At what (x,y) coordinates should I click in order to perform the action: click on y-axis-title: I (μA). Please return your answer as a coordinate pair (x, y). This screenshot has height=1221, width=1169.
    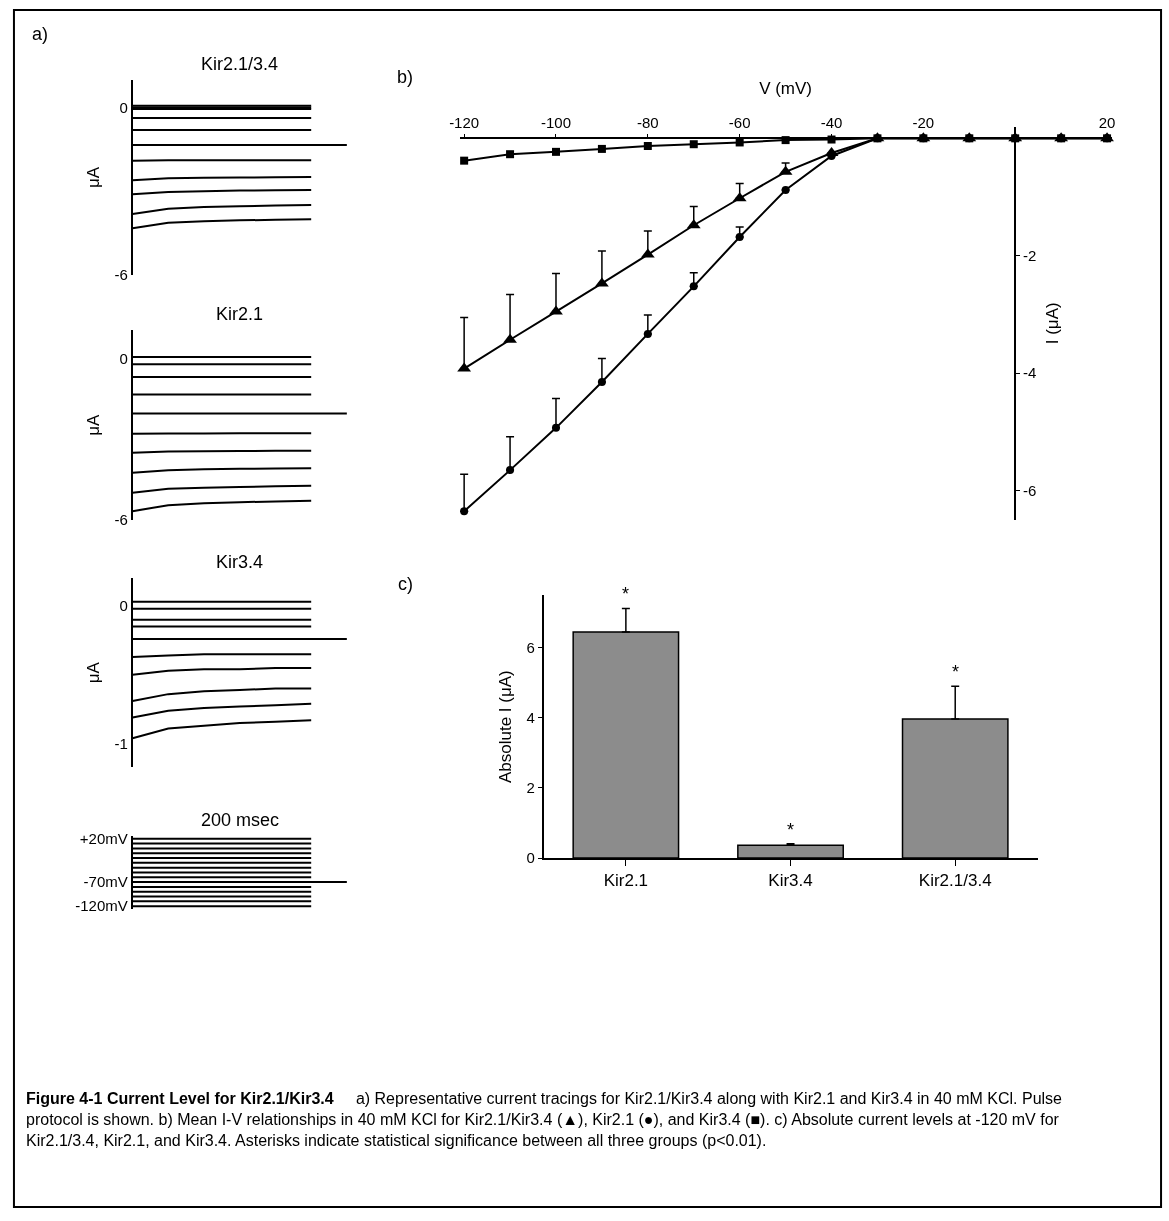
    Looking at the image, I should click on (1053, 323).